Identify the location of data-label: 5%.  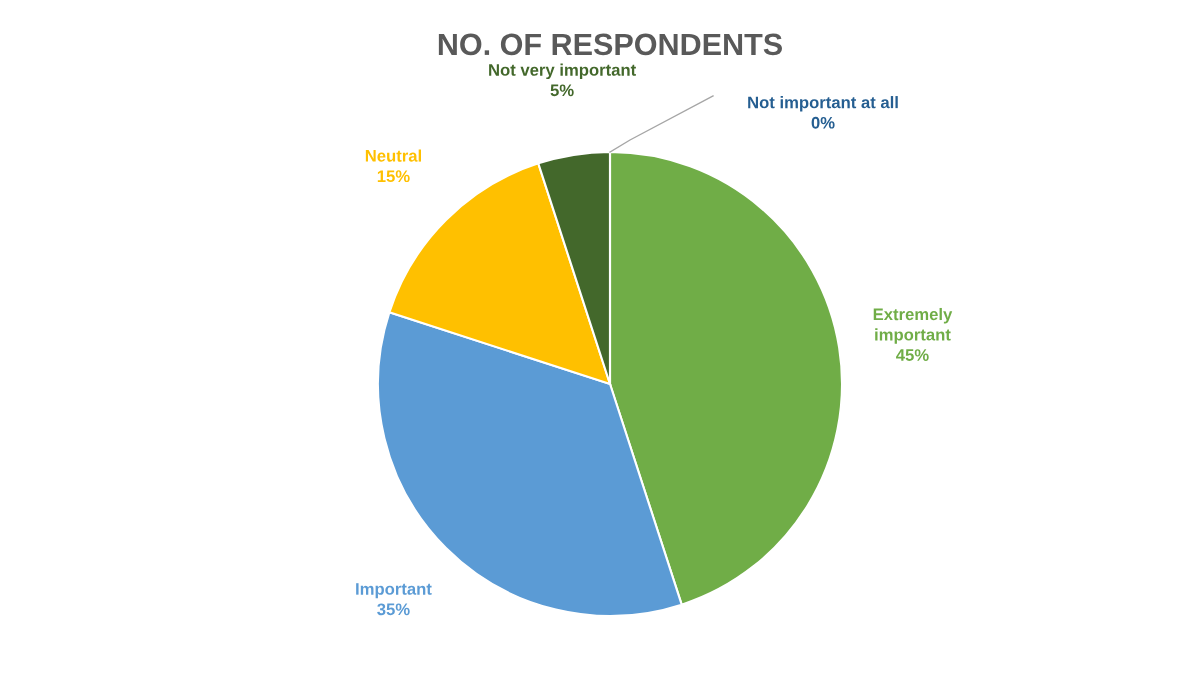
(562, 90).